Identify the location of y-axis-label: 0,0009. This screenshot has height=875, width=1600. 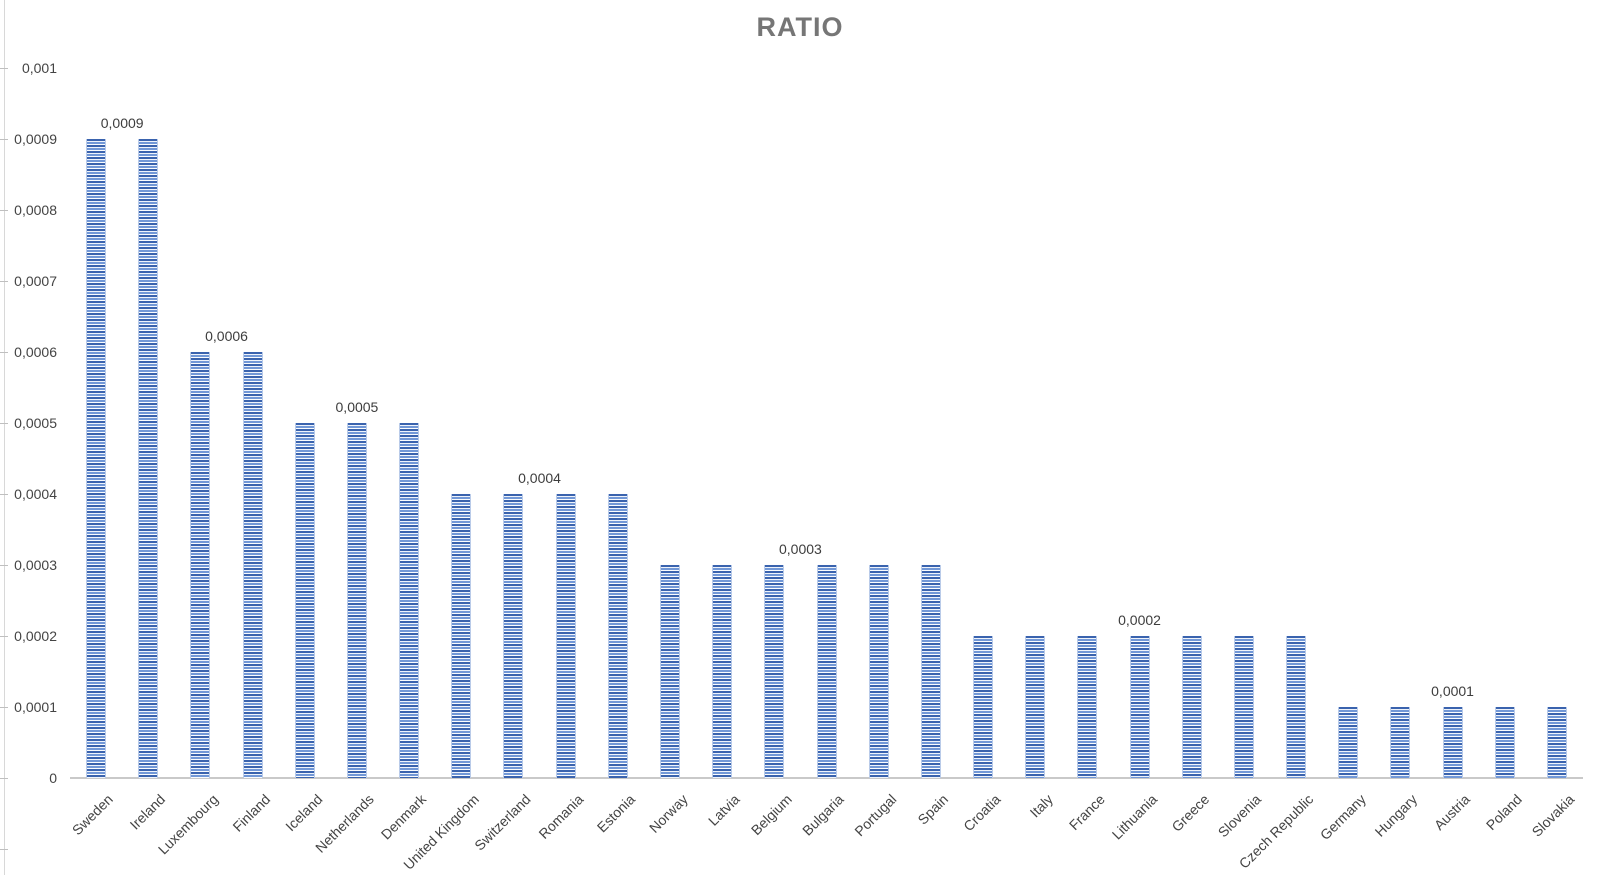
(35, 139).